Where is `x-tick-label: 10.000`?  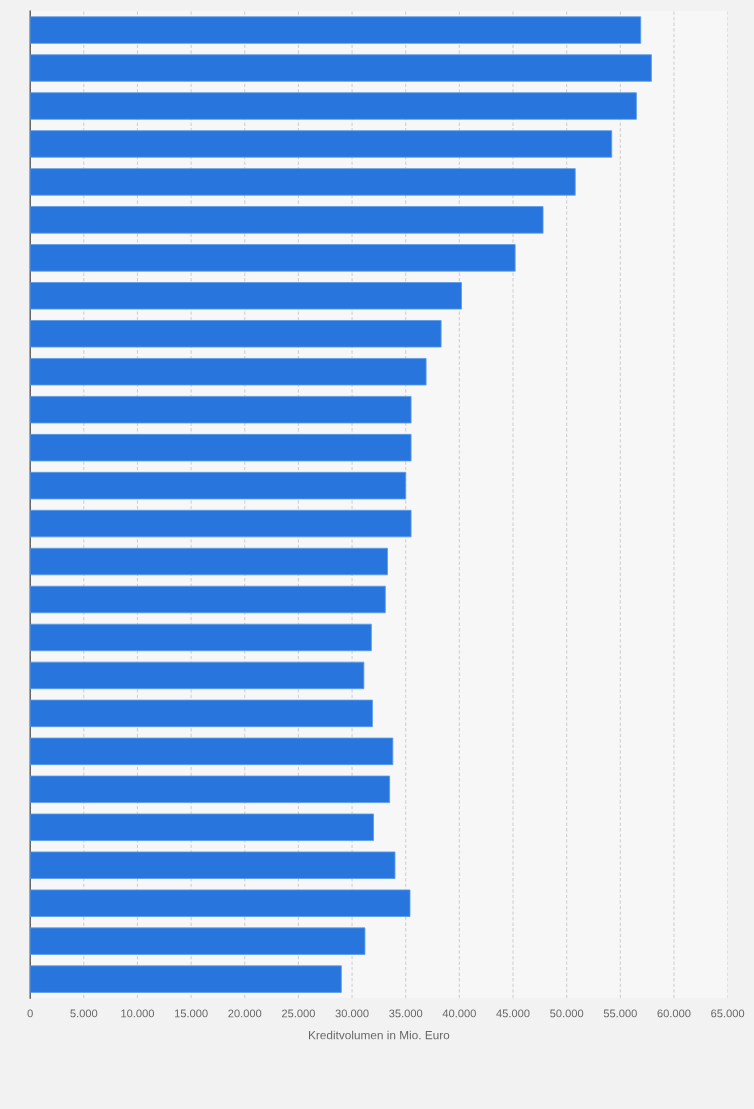 x-tick-label: 10.000 is located at coordinates (138, 1013).